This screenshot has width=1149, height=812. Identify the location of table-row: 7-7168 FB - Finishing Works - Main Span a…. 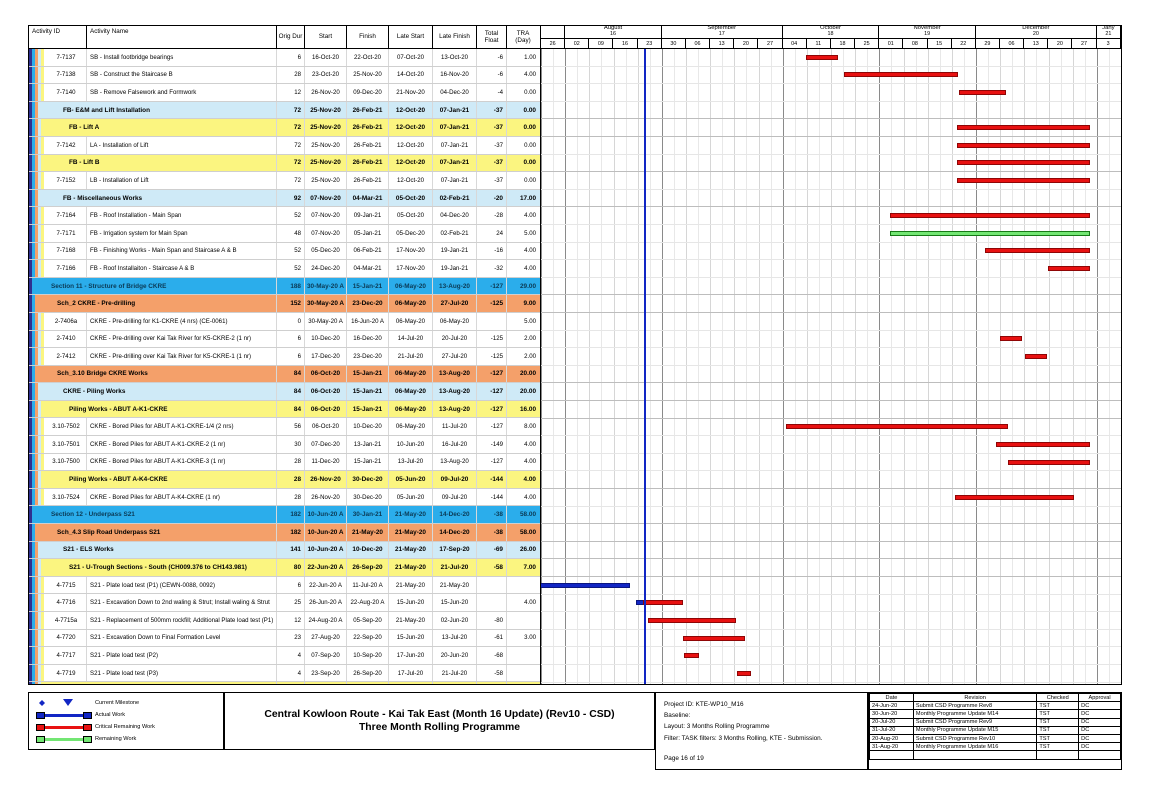
(284, 251).